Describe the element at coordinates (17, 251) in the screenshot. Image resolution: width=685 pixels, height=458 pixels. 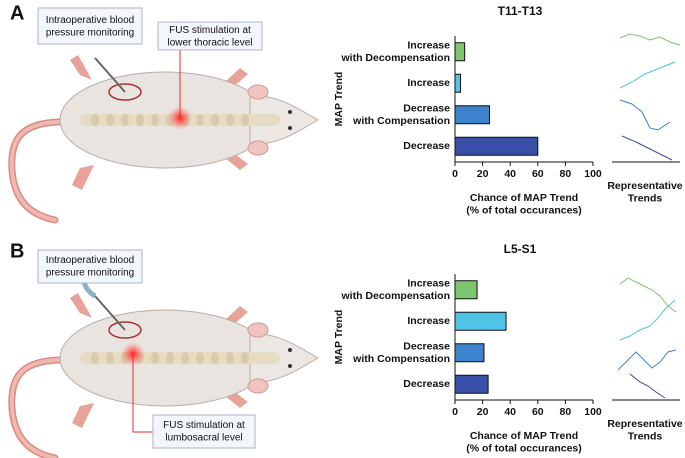
I see `panel-label: B` at that location.